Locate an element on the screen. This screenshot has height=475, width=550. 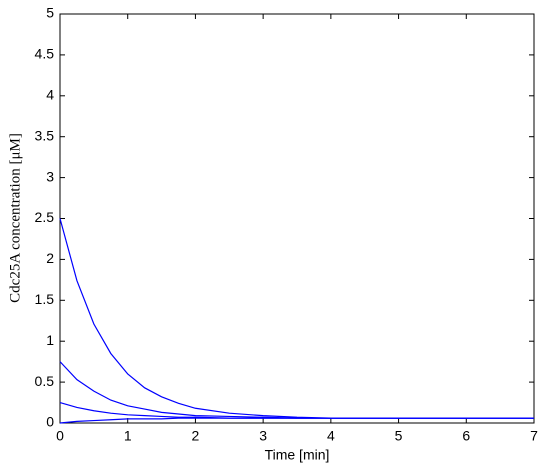
x-tick-label: 7 is located at coordinates (534, 436).